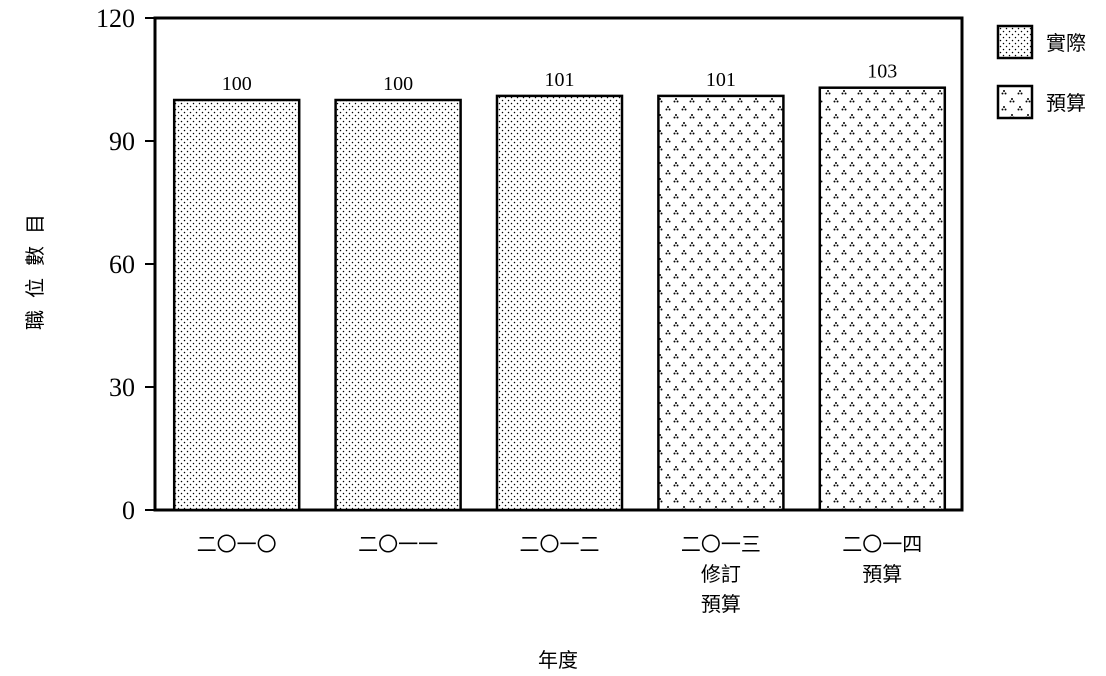 The height and width of the screenshot is (676, 1106). What do you see at coordinates (721, 544) in the screenshot?
I see `category-label: 二〇一三` at bounding box center [721, 544].